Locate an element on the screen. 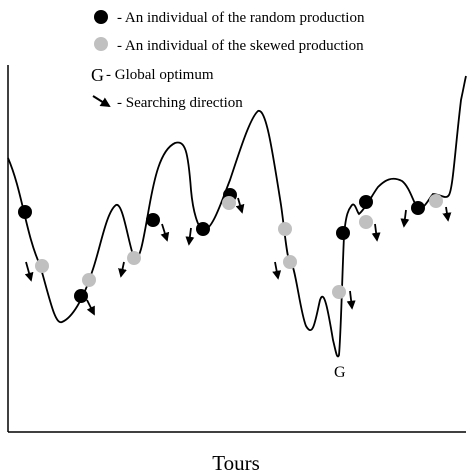  x-axis-label: Tours is located at coordinates (236, 463).